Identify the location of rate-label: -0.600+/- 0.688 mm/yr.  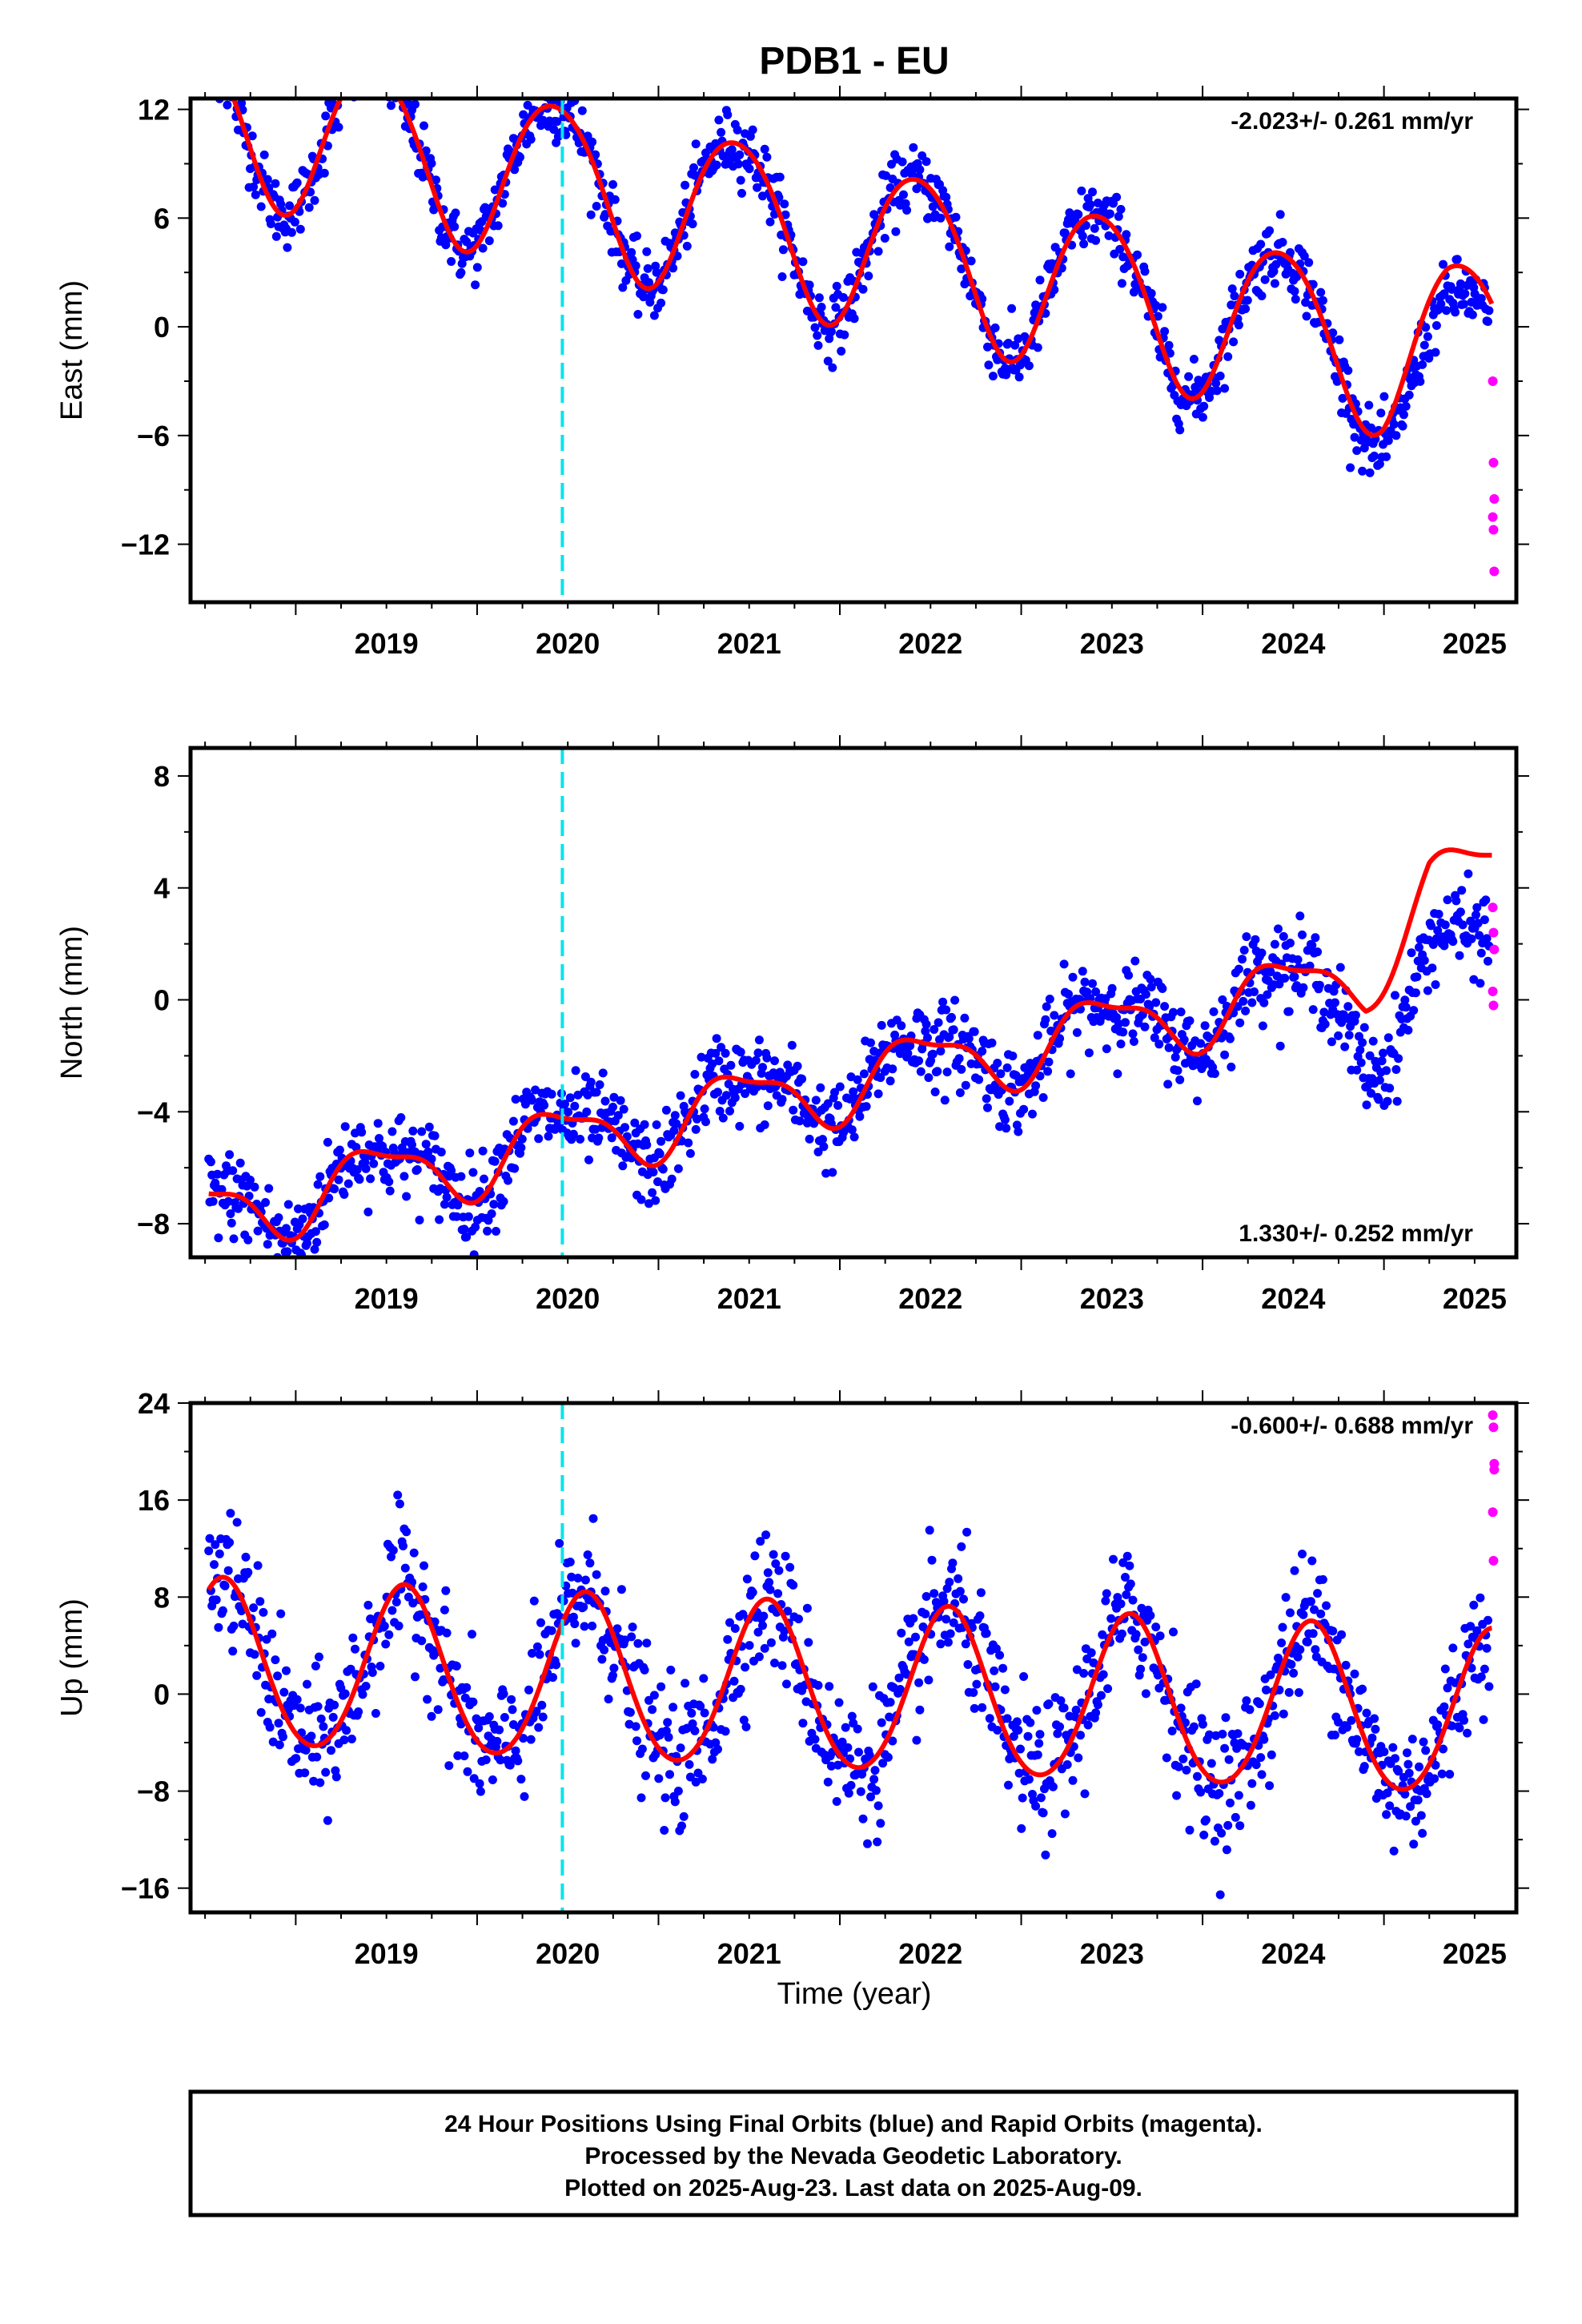
(1352, 1426).